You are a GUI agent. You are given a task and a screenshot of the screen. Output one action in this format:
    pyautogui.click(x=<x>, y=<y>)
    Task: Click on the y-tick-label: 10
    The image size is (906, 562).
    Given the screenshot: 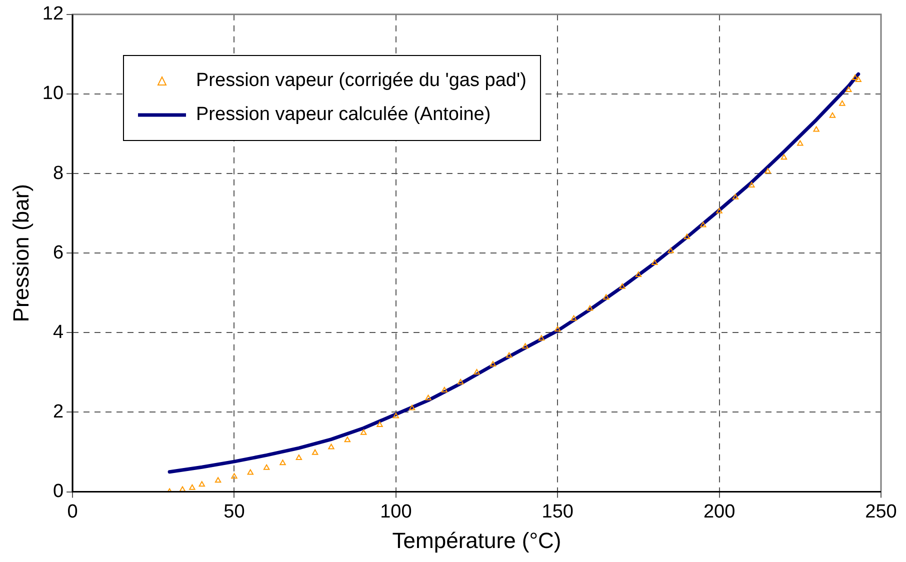 What is the action you would take?
    pyautogui.click(x=53, y=93)
    